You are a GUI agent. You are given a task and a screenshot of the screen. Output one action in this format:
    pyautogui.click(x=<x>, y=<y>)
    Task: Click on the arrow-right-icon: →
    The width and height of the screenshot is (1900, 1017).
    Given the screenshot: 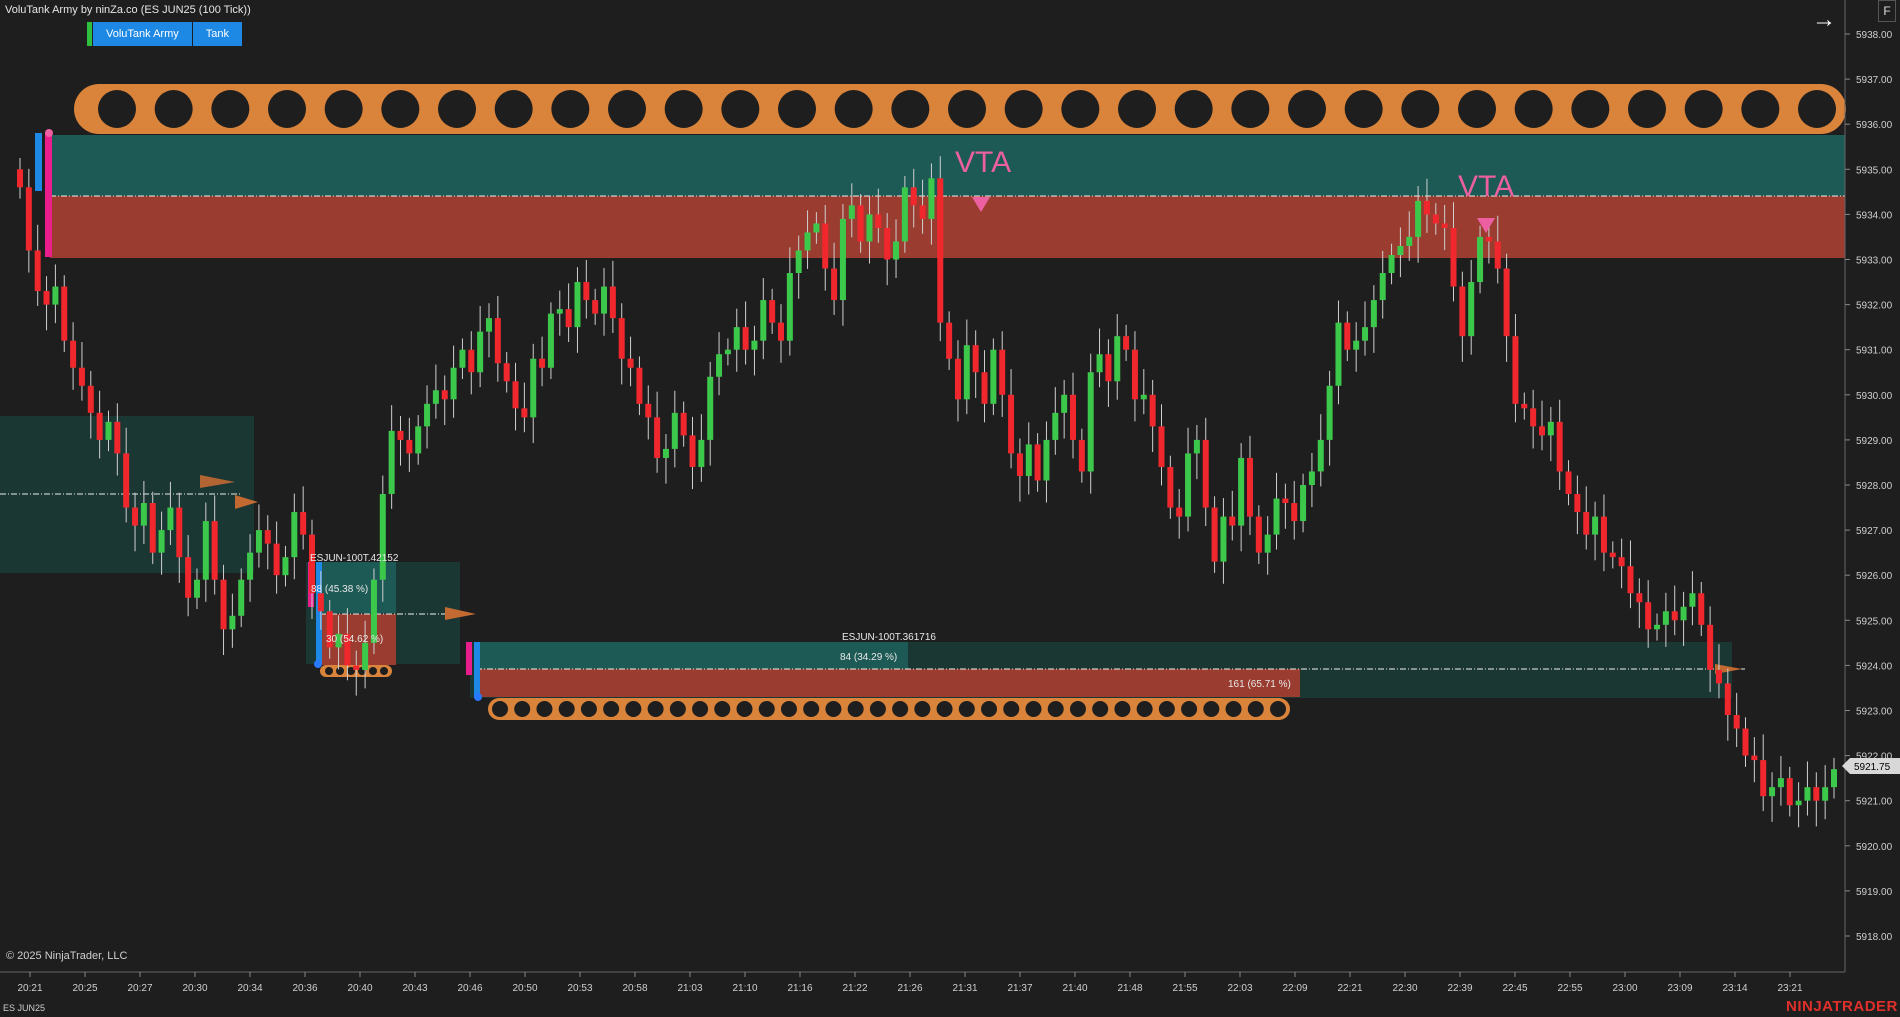 What is the action you would take?
    pyautogui.click(x=1824, y=19)
    